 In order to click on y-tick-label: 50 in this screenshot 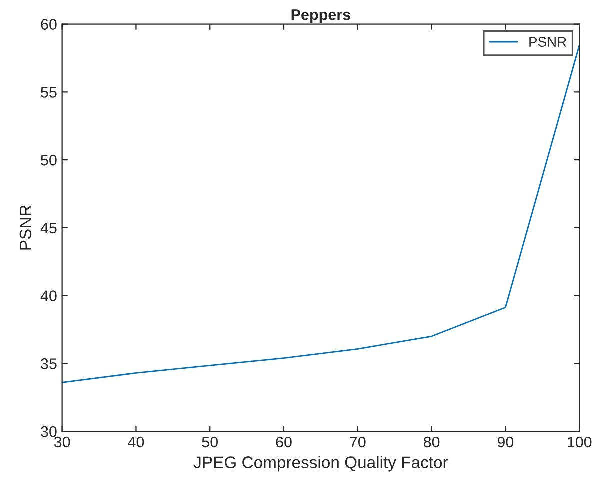, I will do `click(49, 160)`.